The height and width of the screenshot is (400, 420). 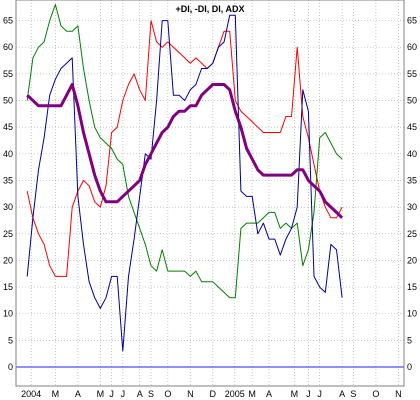 I want to click on x-tick-label: D, so click(x=213, y=394).